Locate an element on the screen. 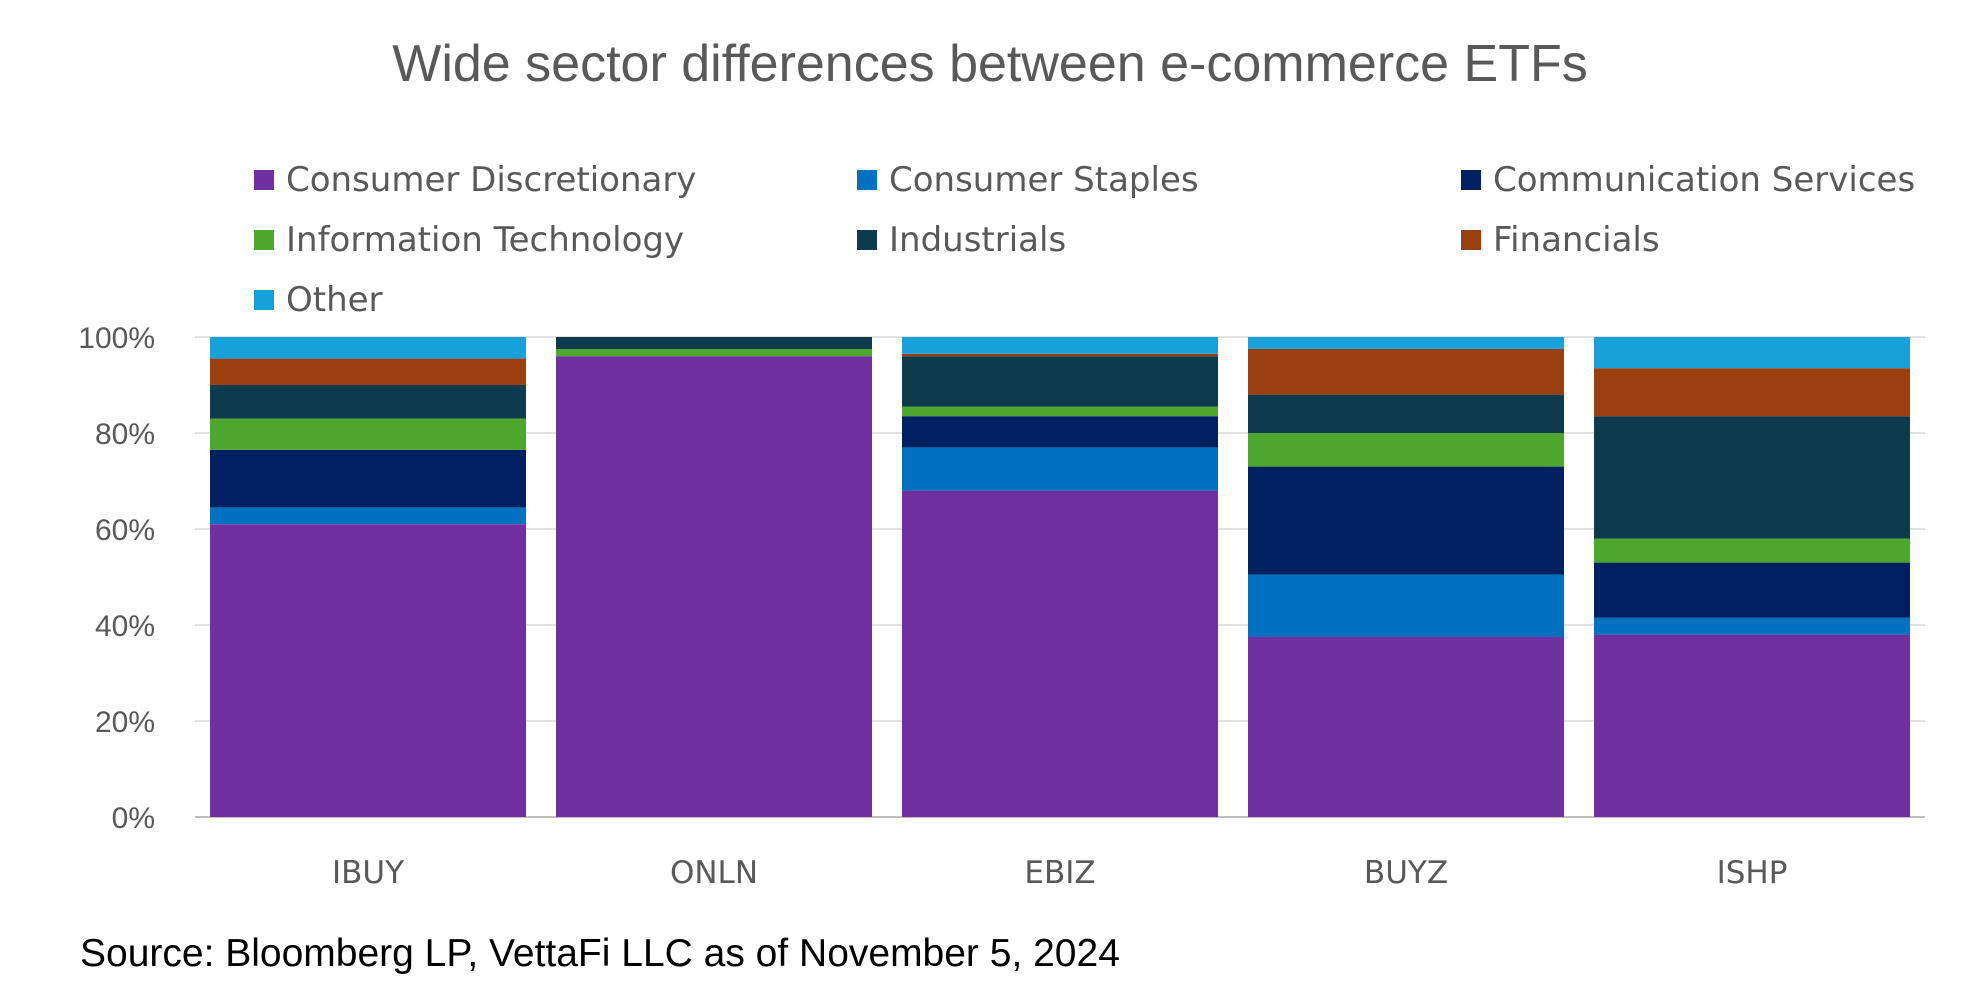 Image resolution: width=1980 pixels, height=991 pixels. y-tick-label: 0% is located at coordinates (133, 818).